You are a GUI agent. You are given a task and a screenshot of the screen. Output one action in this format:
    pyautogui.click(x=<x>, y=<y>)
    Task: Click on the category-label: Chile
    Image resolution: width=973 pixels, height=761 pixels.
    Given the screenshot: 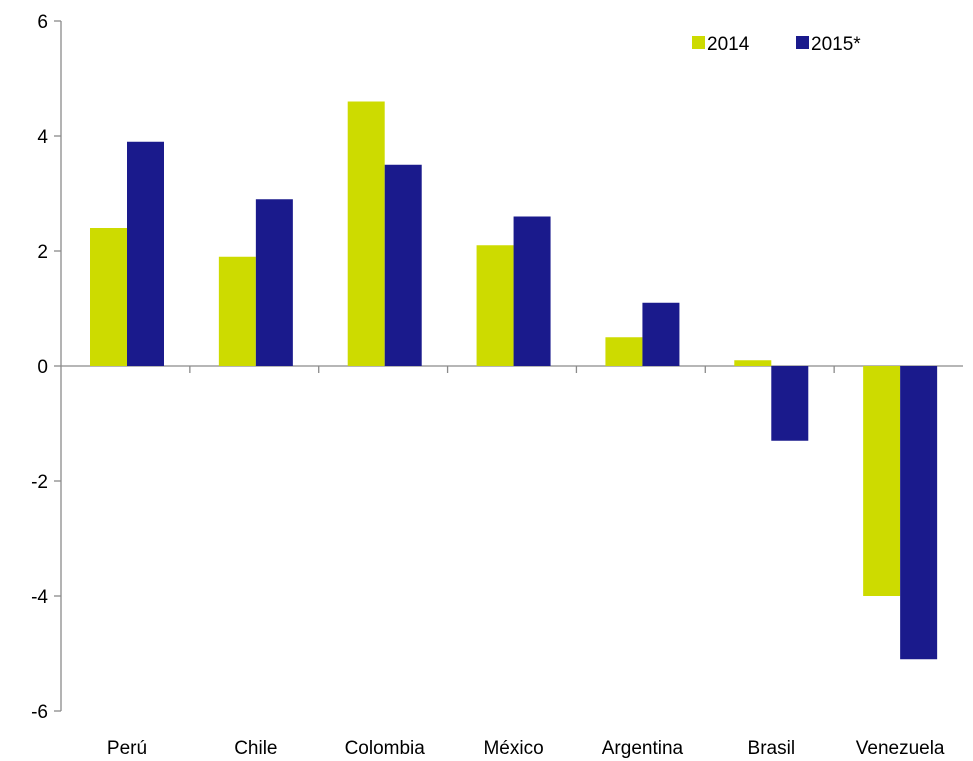 What is the action you would take?
    pyautogui.click(x=255, y=748)
    